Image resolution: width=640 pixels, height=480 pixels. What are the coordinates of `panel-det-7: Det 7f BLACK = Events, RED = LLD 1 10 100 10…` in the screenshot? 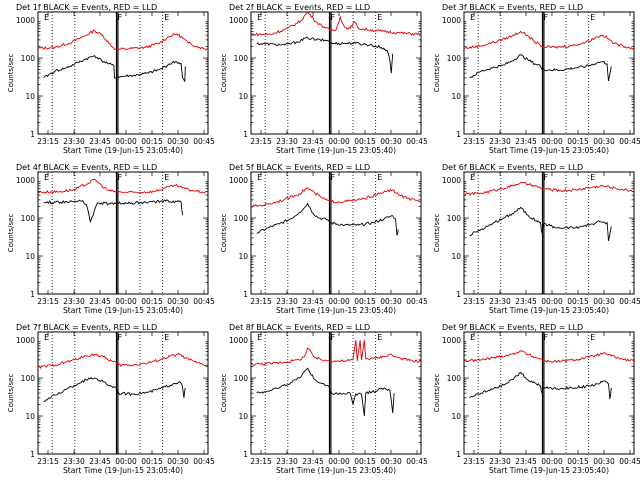 It's located at (111, 399).